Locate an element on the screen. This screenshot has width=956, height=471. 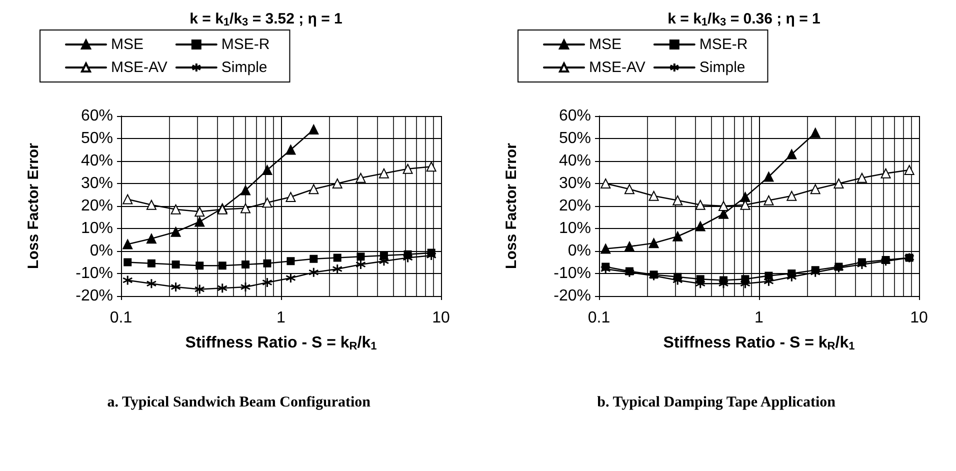
text: a. Typical Sandwich Beam Configuration is located at coordinates (239, 402).